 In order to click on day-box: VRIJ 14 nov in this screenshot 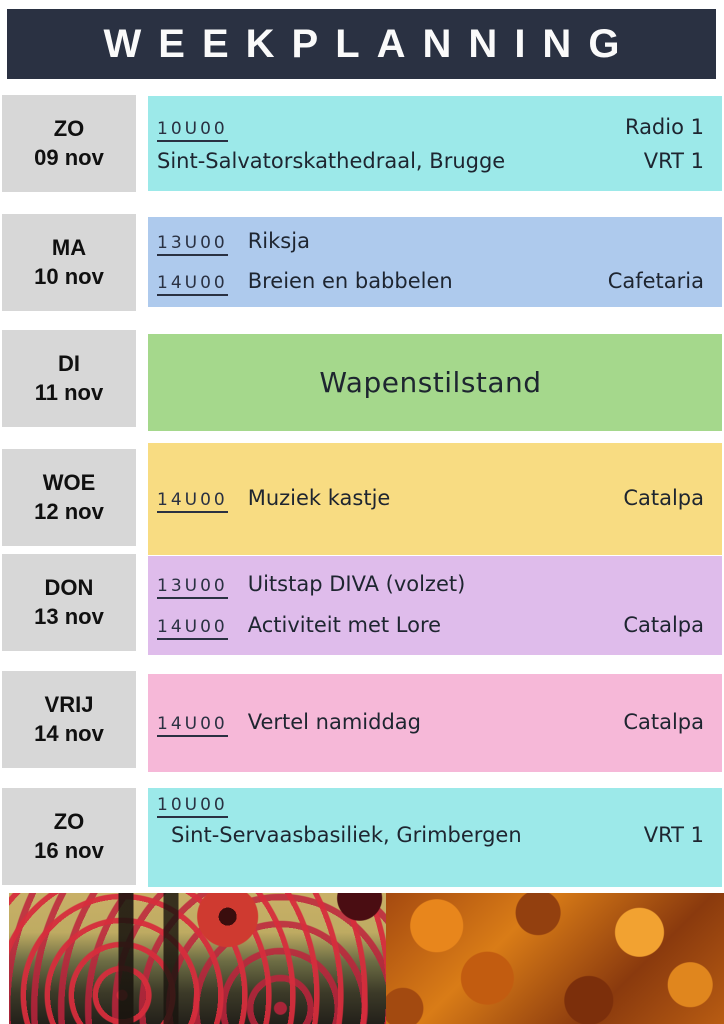, I will do `click(69, 719)`.